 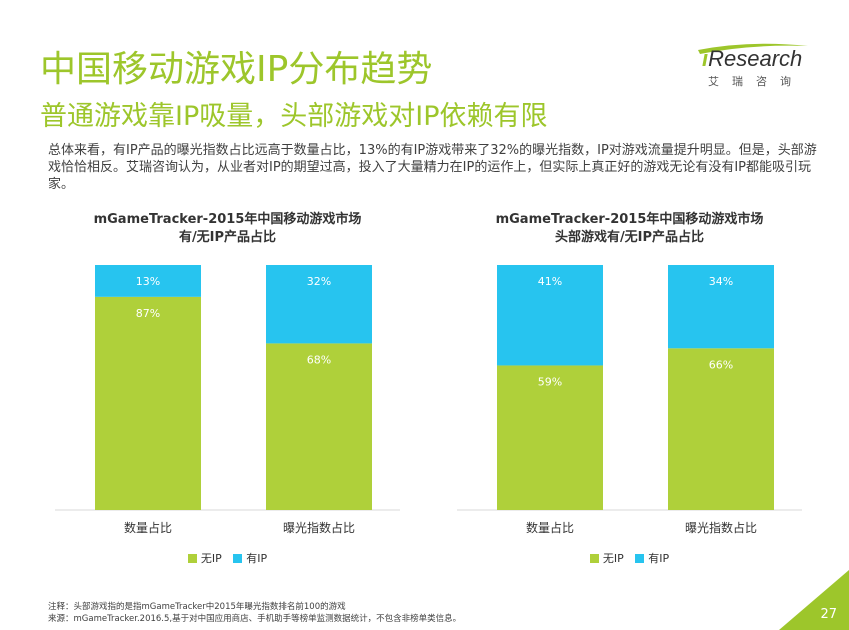 What do you see at coordinates (721, 364) in the screenshot?
I see `data-label-no-ip-2: 66%` at bounding box center [721, 364].